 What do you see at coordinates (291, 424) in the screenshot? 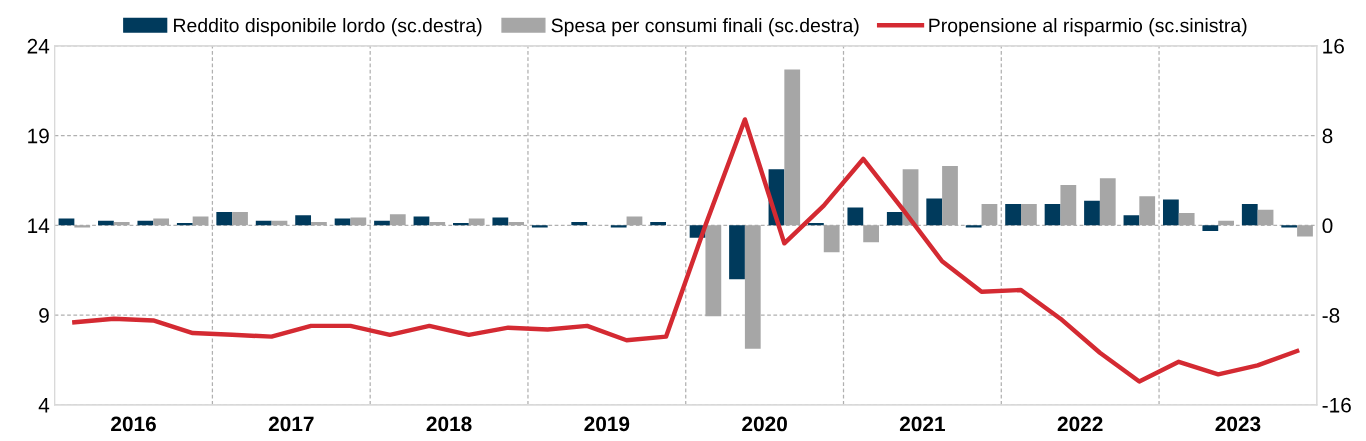
I see `x-tick-label: 2017` at bounding box center [291, 424].